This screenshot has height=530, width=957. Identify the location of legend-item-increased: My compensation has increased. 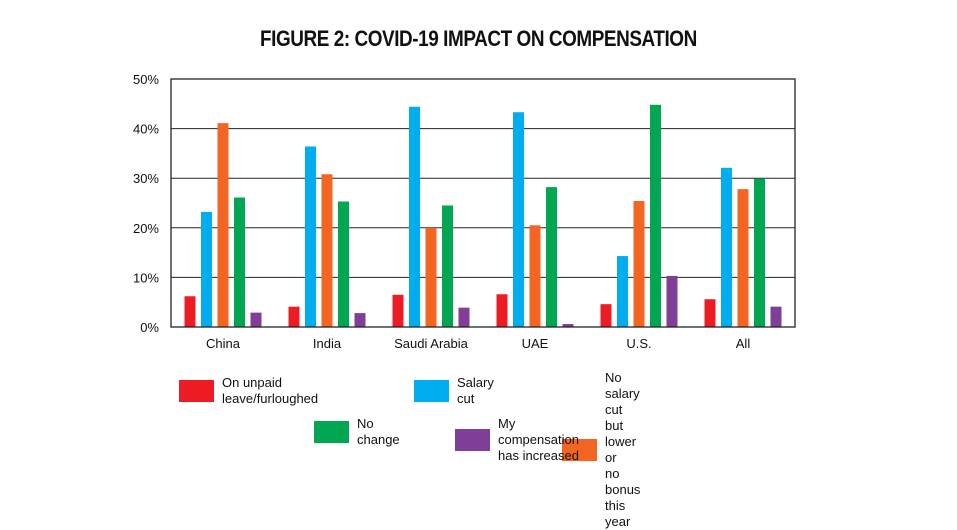
(517, 440).